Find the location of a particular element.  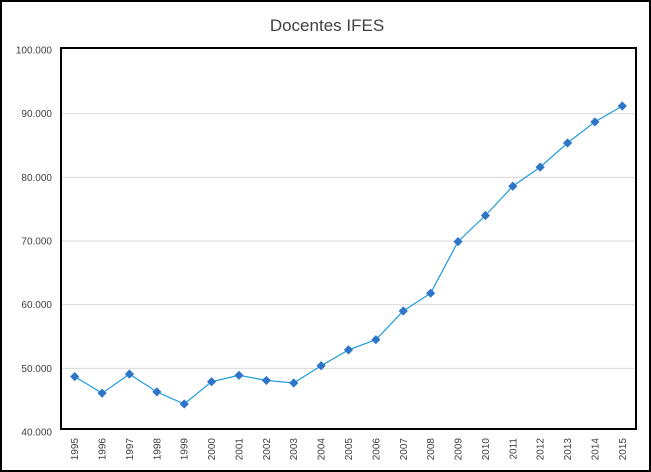

x-tick-label: 2009 is located at coordinates (459, 449).